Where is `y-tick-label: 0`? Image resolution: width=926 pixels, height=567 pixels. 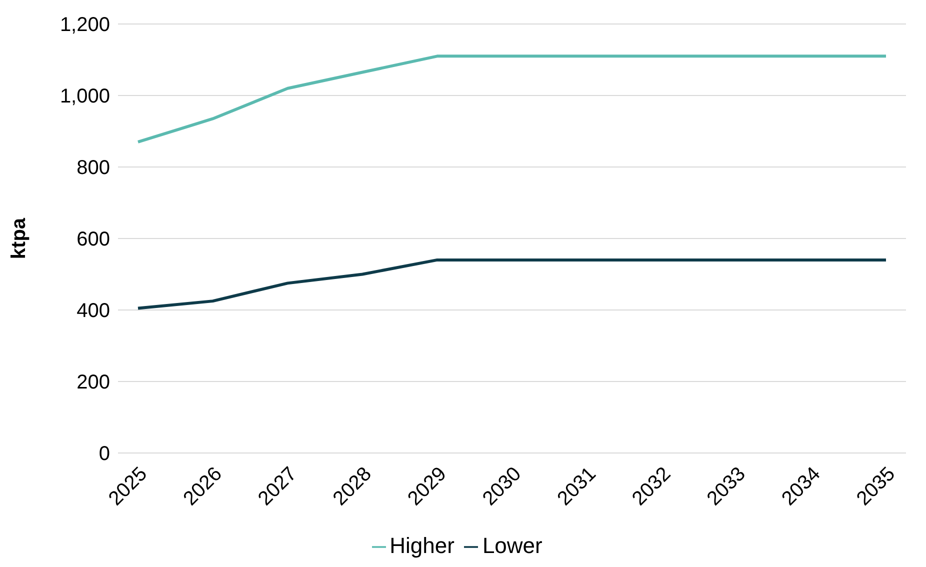 y-tick-label: 0 is located at coordinates (104, 454).